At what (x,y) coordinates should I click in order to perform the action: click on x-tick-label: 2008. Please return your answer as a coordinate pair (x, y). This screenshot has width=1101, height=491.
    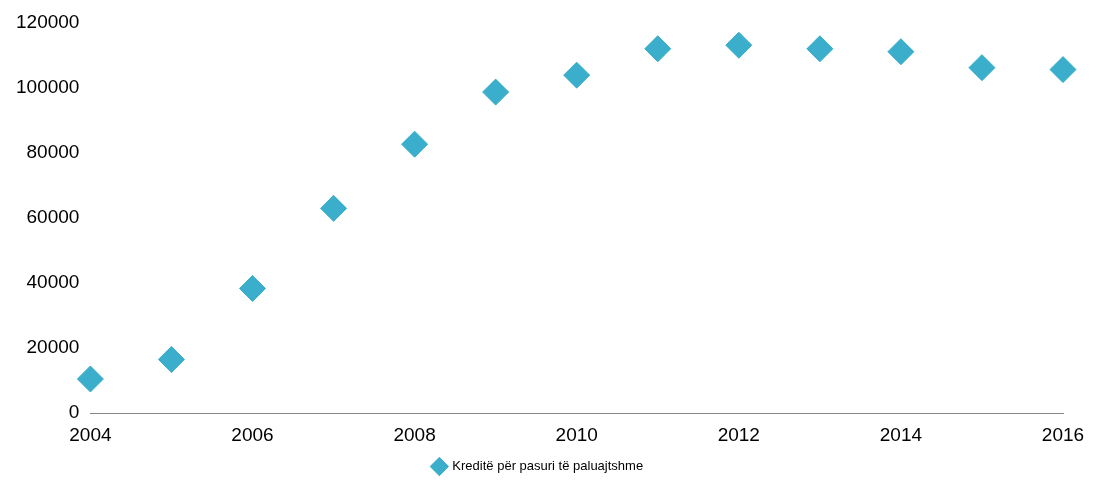
    Looking at the image, I should click on (414, 434).